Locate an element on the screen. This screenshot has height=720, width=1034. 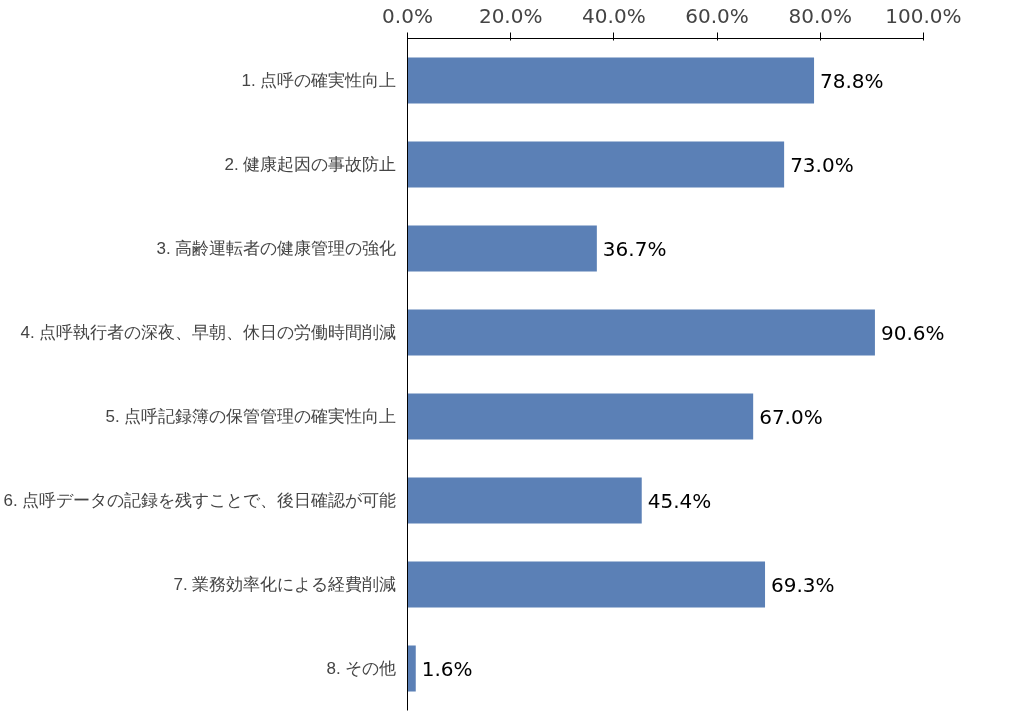
x-tick-label: 0.0% is located at coordinates (407, 15).